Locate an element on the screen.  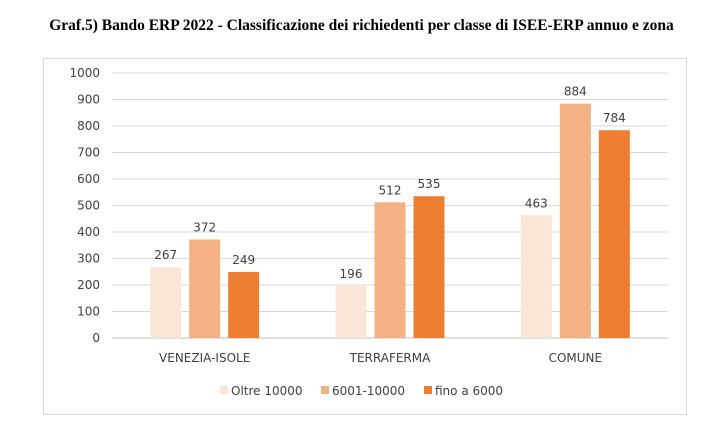
legend-label: fino a 6000 is located at coordinates (469, 391).